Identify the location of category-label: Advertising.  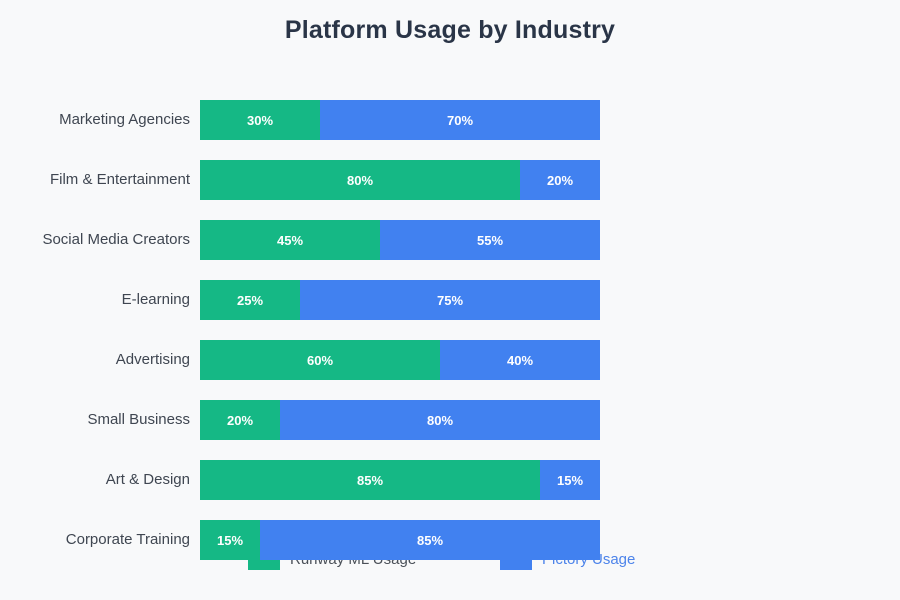
(152, 359).